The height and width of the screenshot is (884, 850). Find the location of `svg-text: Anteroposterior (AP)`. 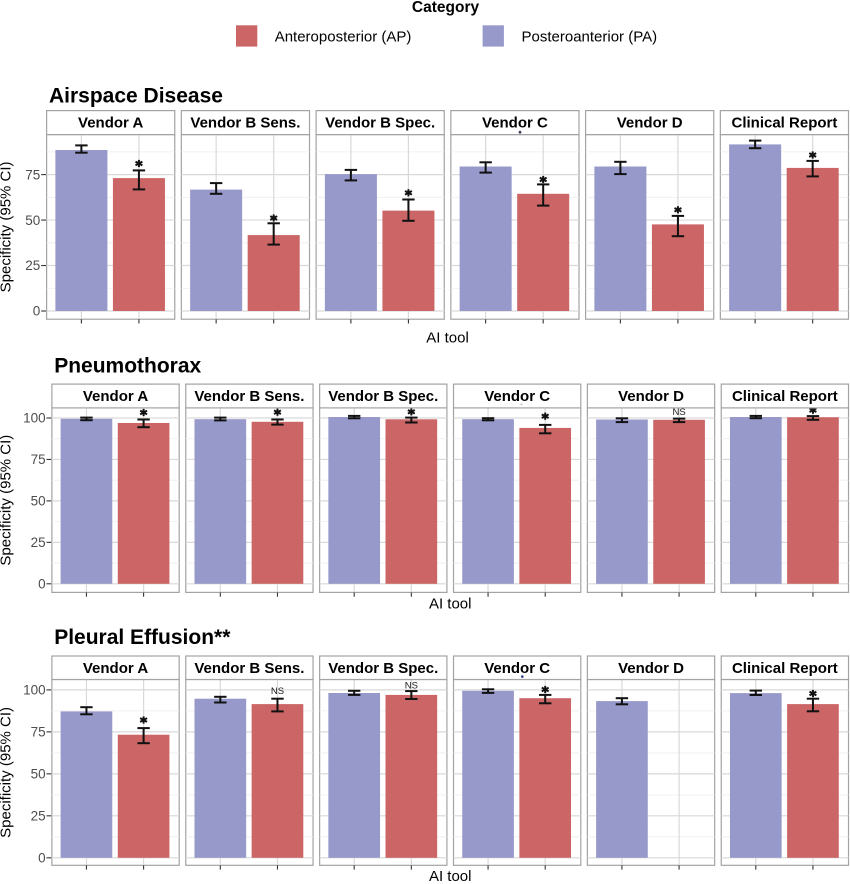

svg-text: Anteroposterior (AP) is located at coordinates (343, 37).